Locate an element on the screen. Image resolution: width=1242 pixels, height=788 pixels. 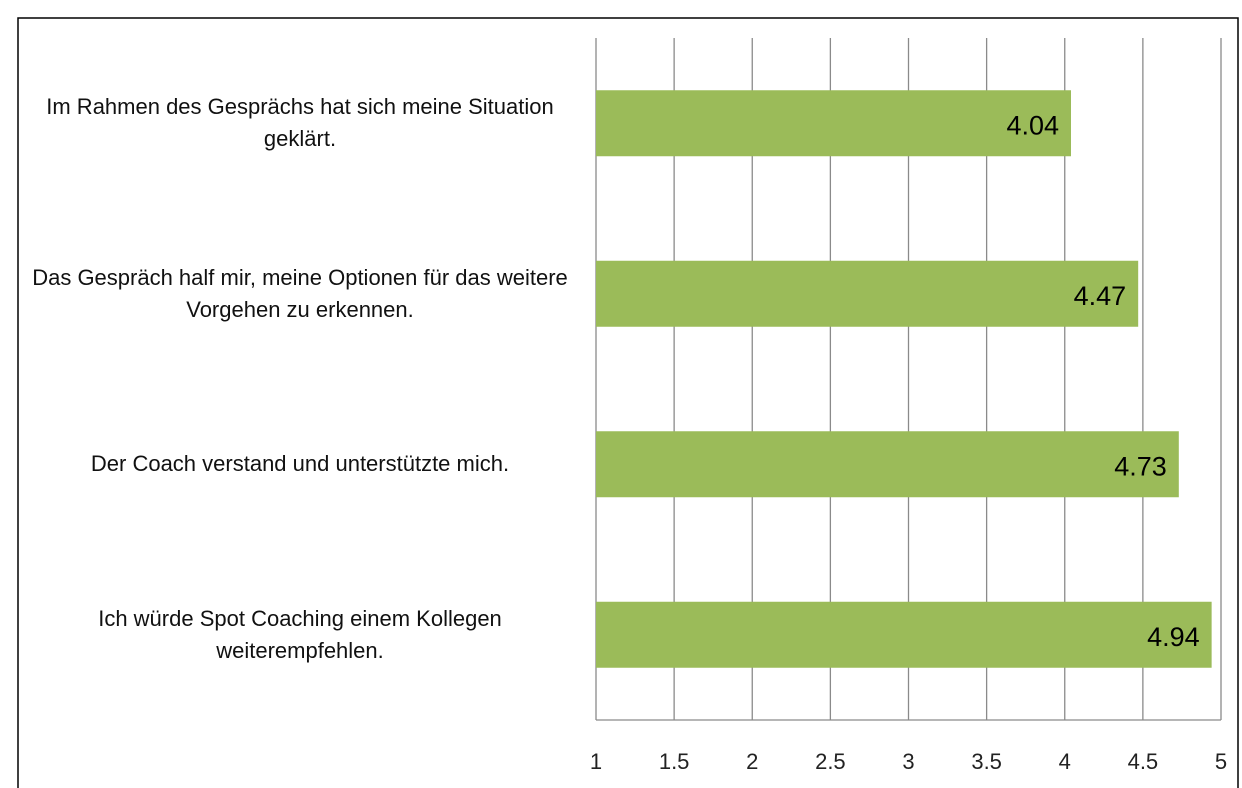
x-tick-label: 3.5 is located at coordinates (986, 761).